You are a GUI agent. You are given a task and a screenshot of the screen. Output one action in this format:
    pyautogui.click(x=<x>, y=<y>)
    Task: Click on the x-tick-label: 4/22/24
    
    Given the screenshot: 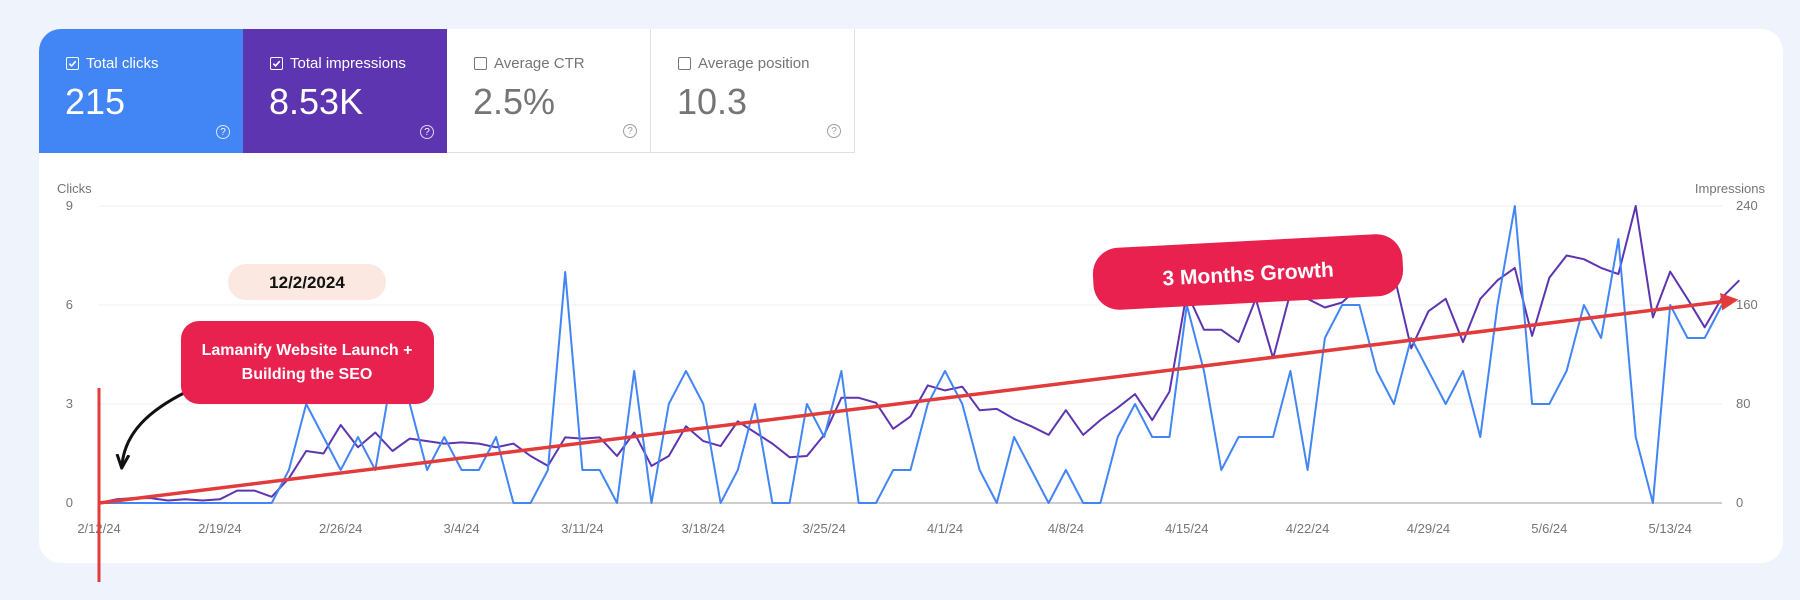 What is the action you would take?
    pyautogui.click(x=1307, y=528)
    